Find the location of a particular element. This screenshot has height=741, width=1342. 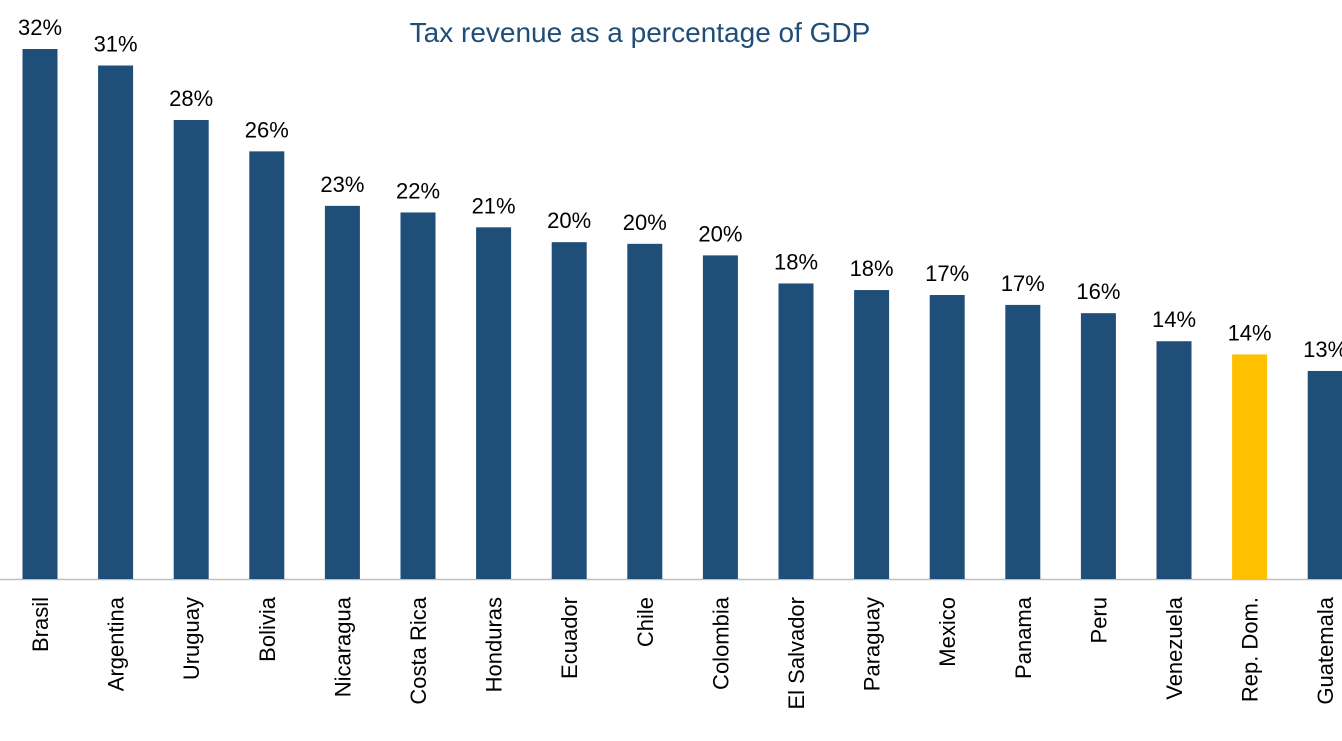

x-tick-label: Bolivia is located at coordinates (267, 629).